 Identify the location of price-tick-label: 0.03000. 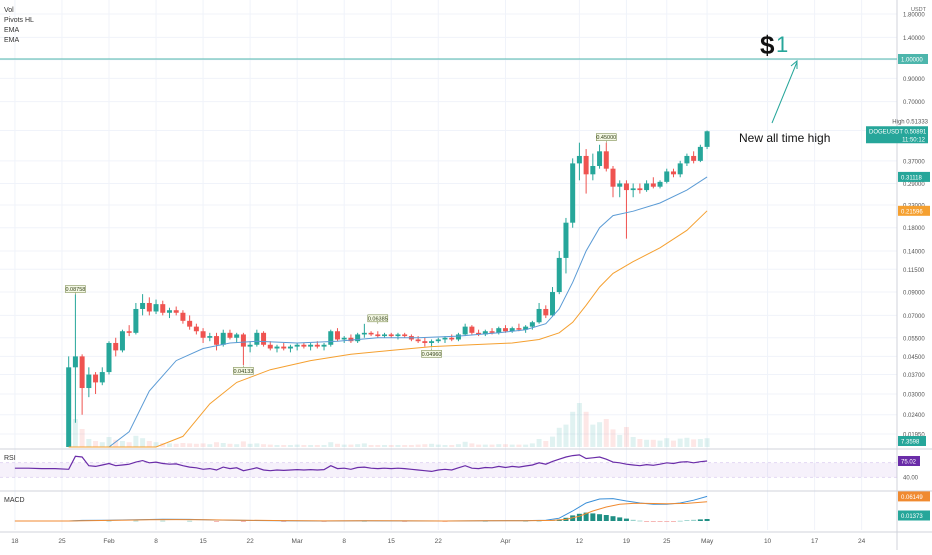
(914, 396).